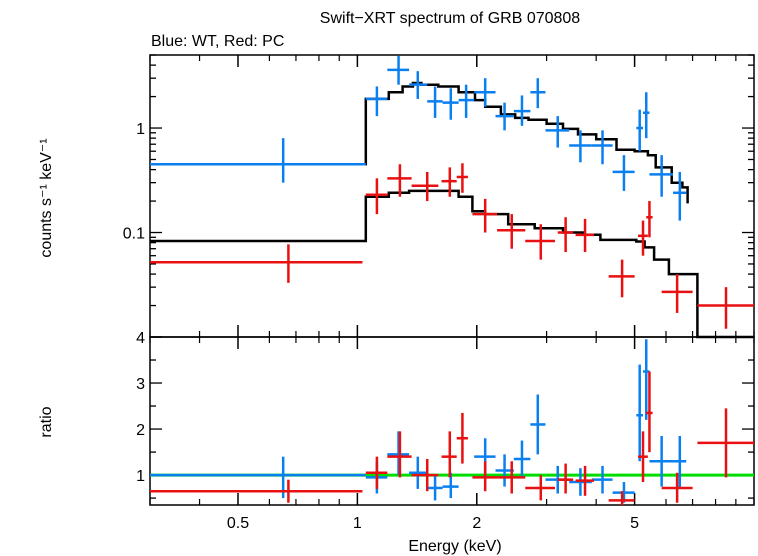 This screenshot has height=556, width=758. I want to click on x-tick-label: 0.5, so click(238, 523).